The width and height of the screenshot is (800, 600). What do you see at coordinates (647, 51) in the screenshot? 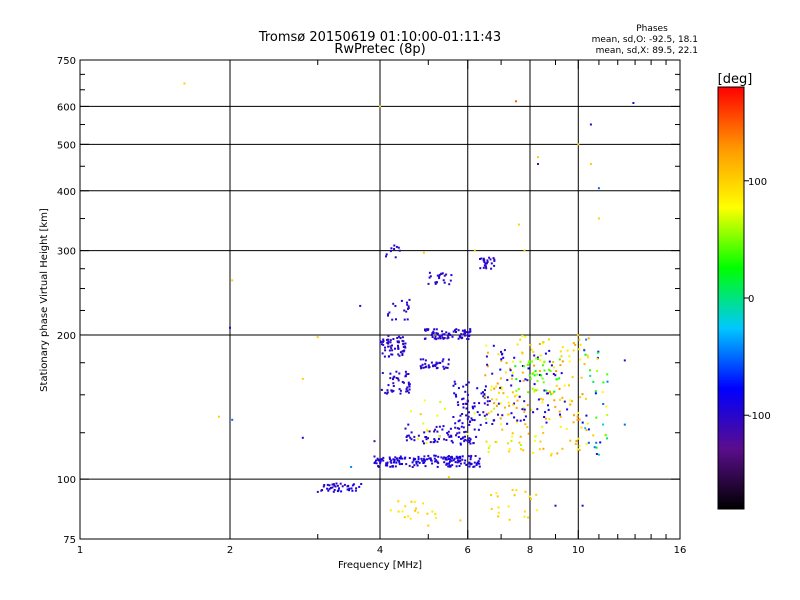
I see `phases-x-stats: mean, sd,X: 89.5, 22.1` at bounding box center [647, 51].